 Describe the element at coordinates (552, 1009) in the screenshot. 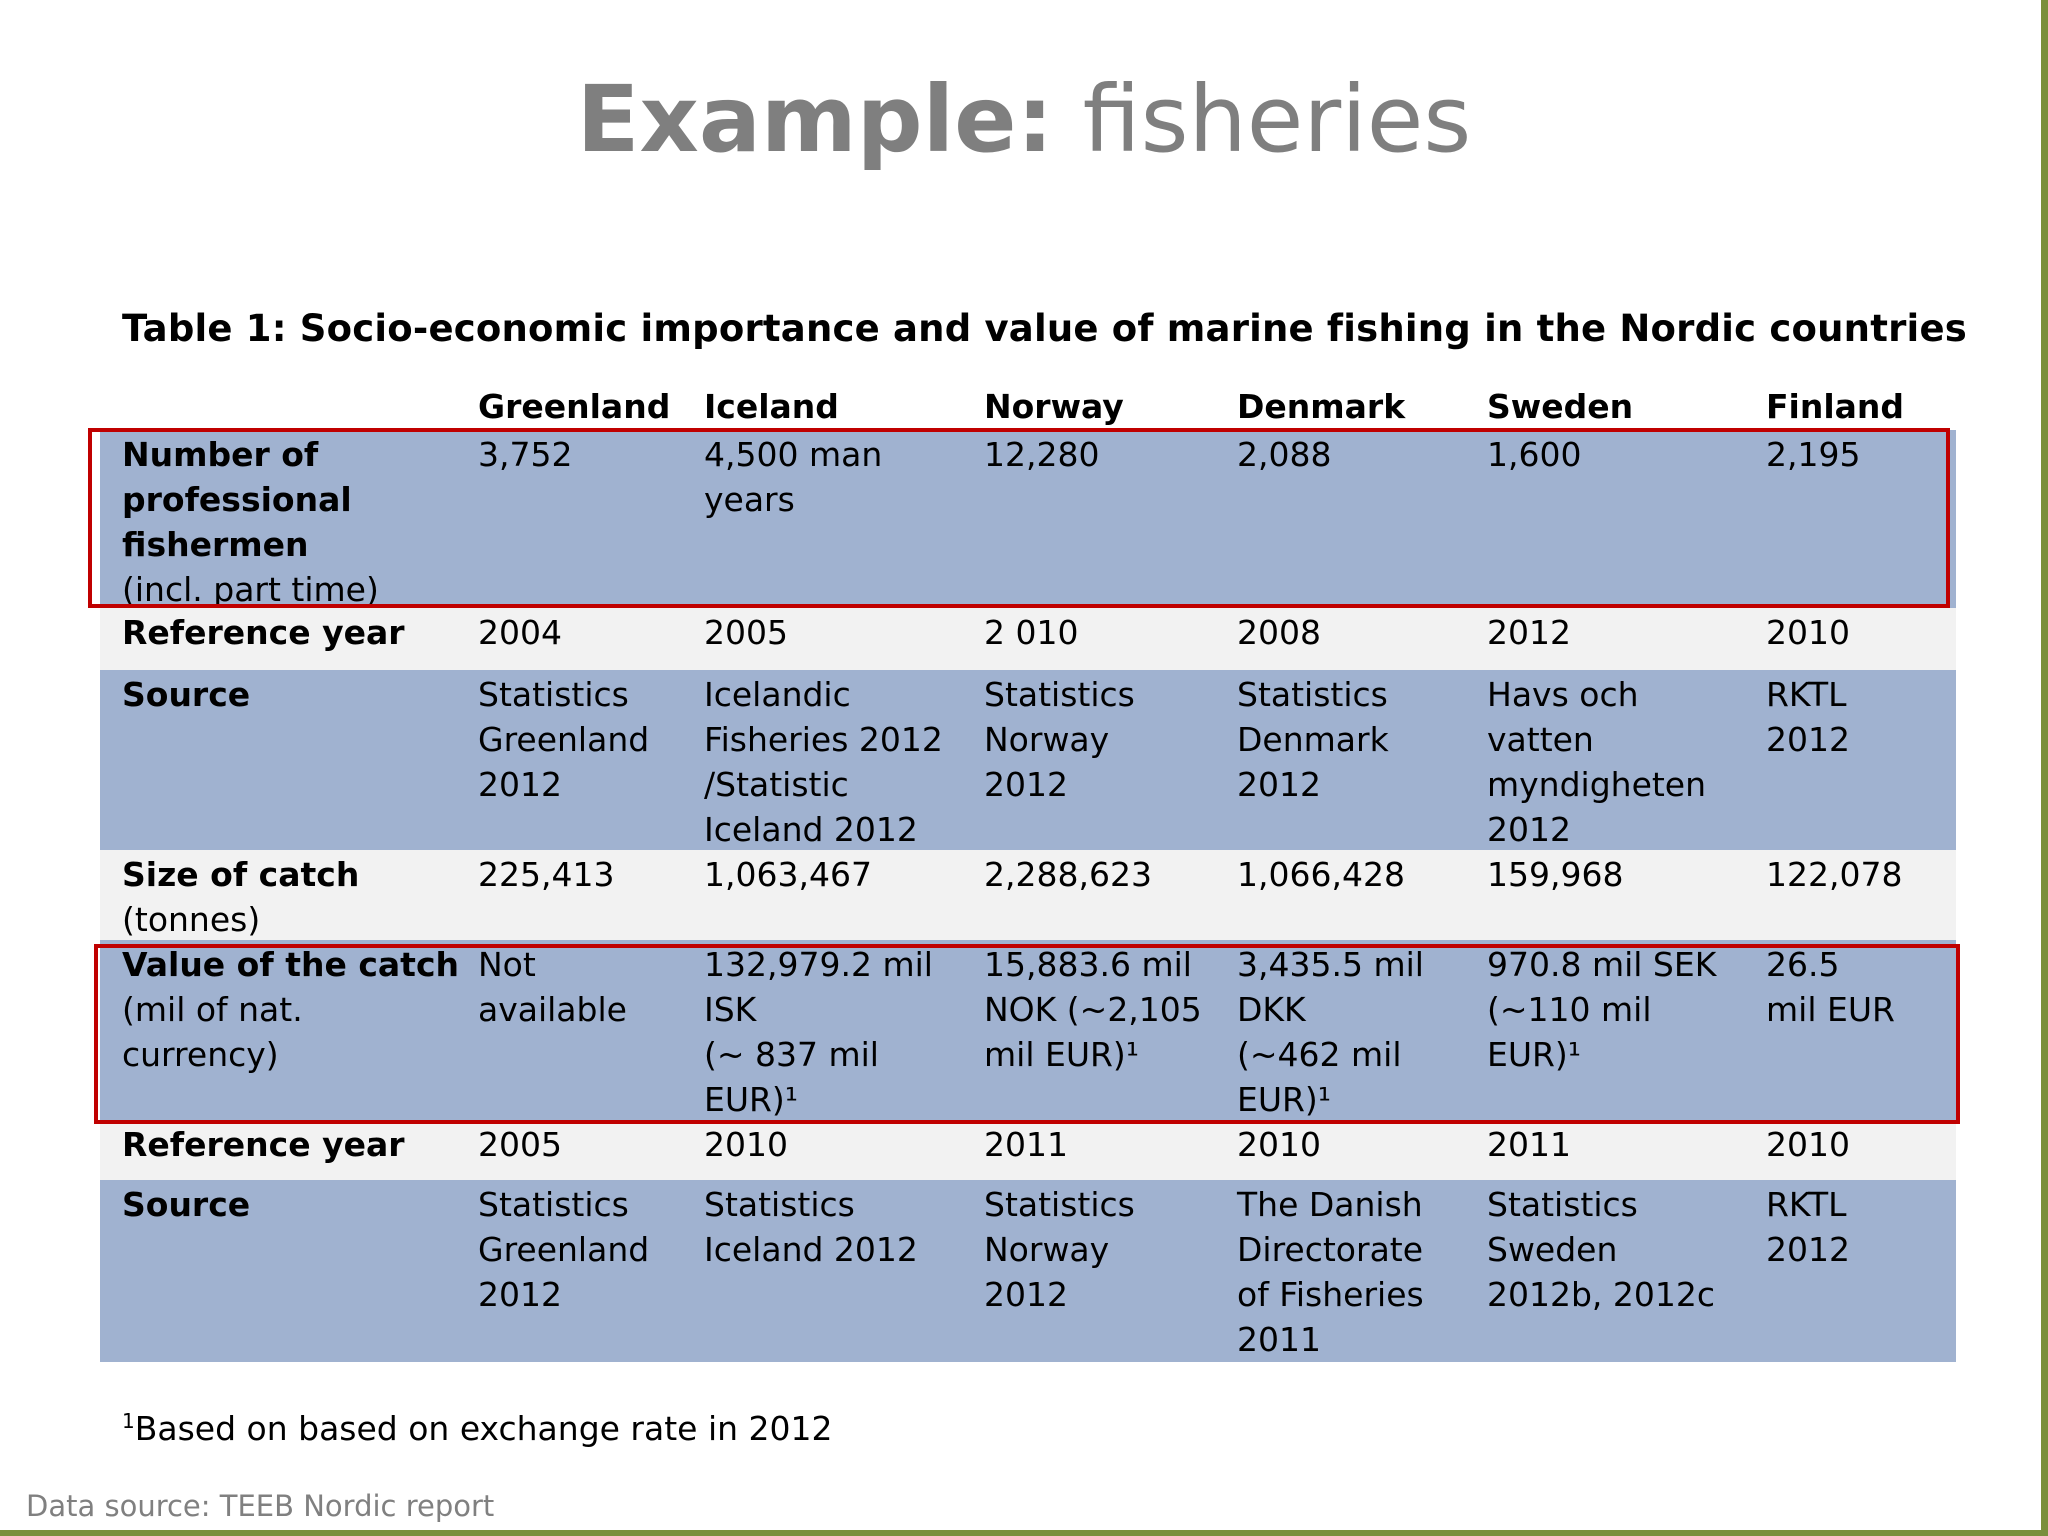

I see `table-cell: available` at that location.